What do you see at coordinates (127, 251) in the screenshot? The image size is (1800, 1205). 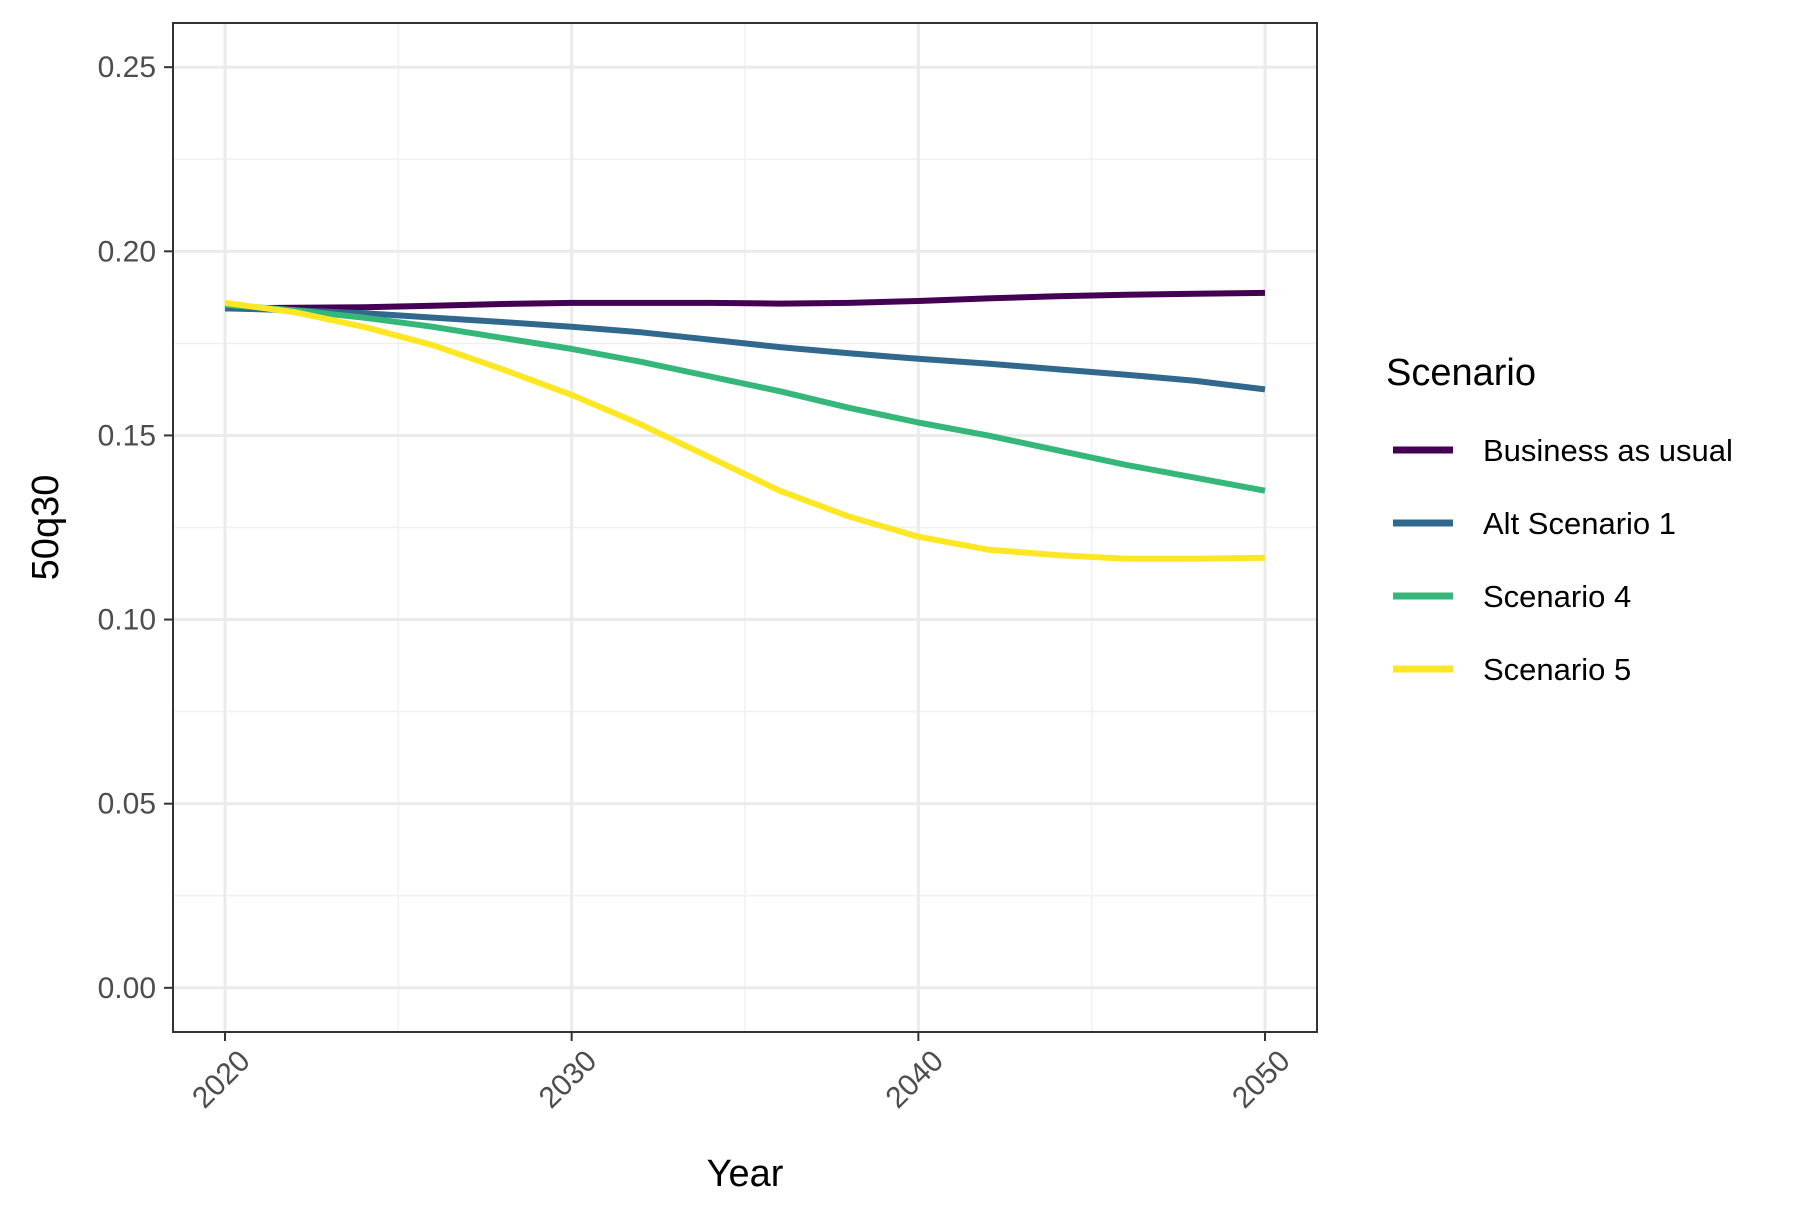 I see `y-tick-label: 0.20` at bounding box center [127, 251].